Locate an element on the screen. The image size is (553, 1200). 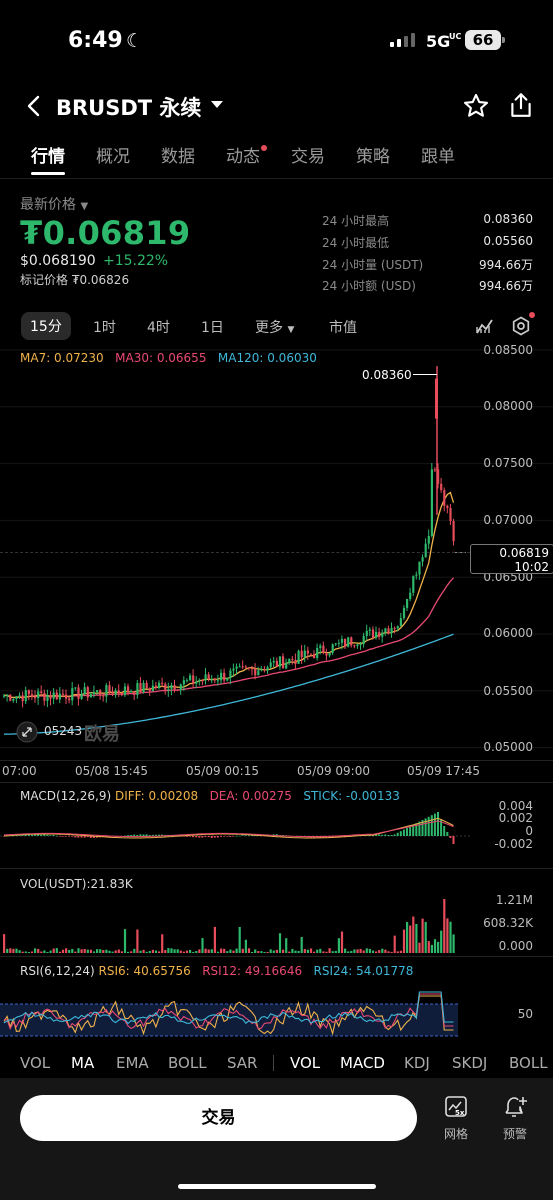
grid-button: 5x 网格 is located at coordinates (456, 1120).